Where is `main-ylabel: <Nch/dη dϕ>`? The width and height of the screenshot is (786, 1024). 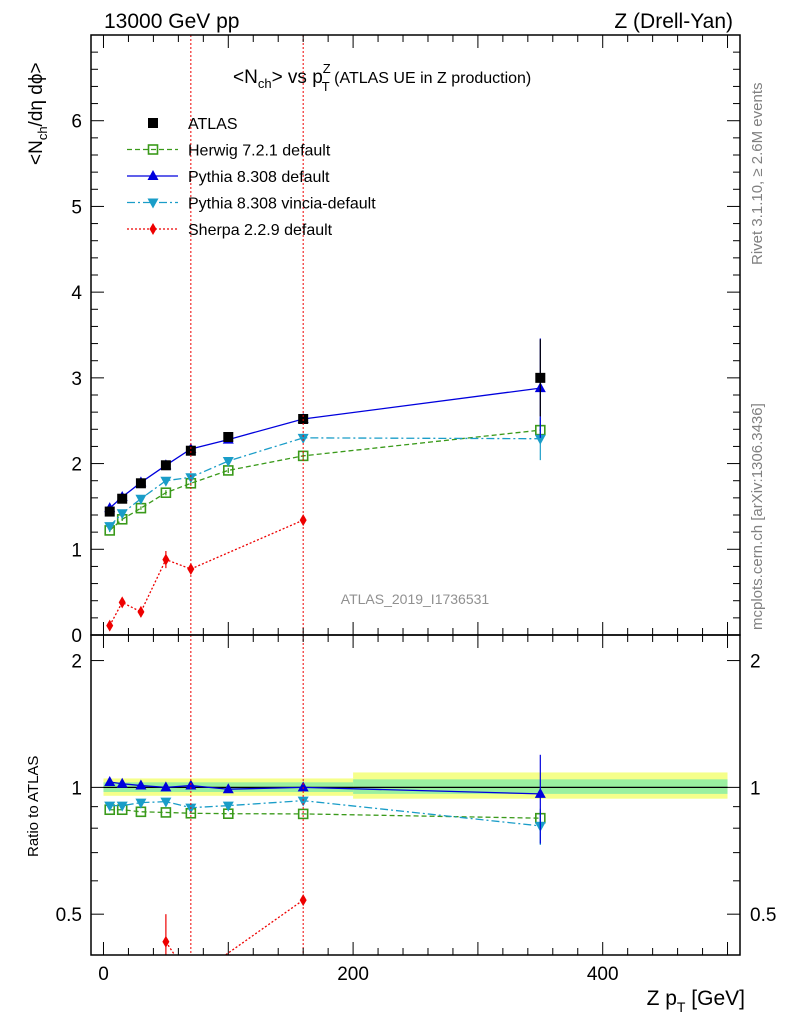
main-ylabel: <Nch/dη dϕ> is located at coordinates (38, 113).